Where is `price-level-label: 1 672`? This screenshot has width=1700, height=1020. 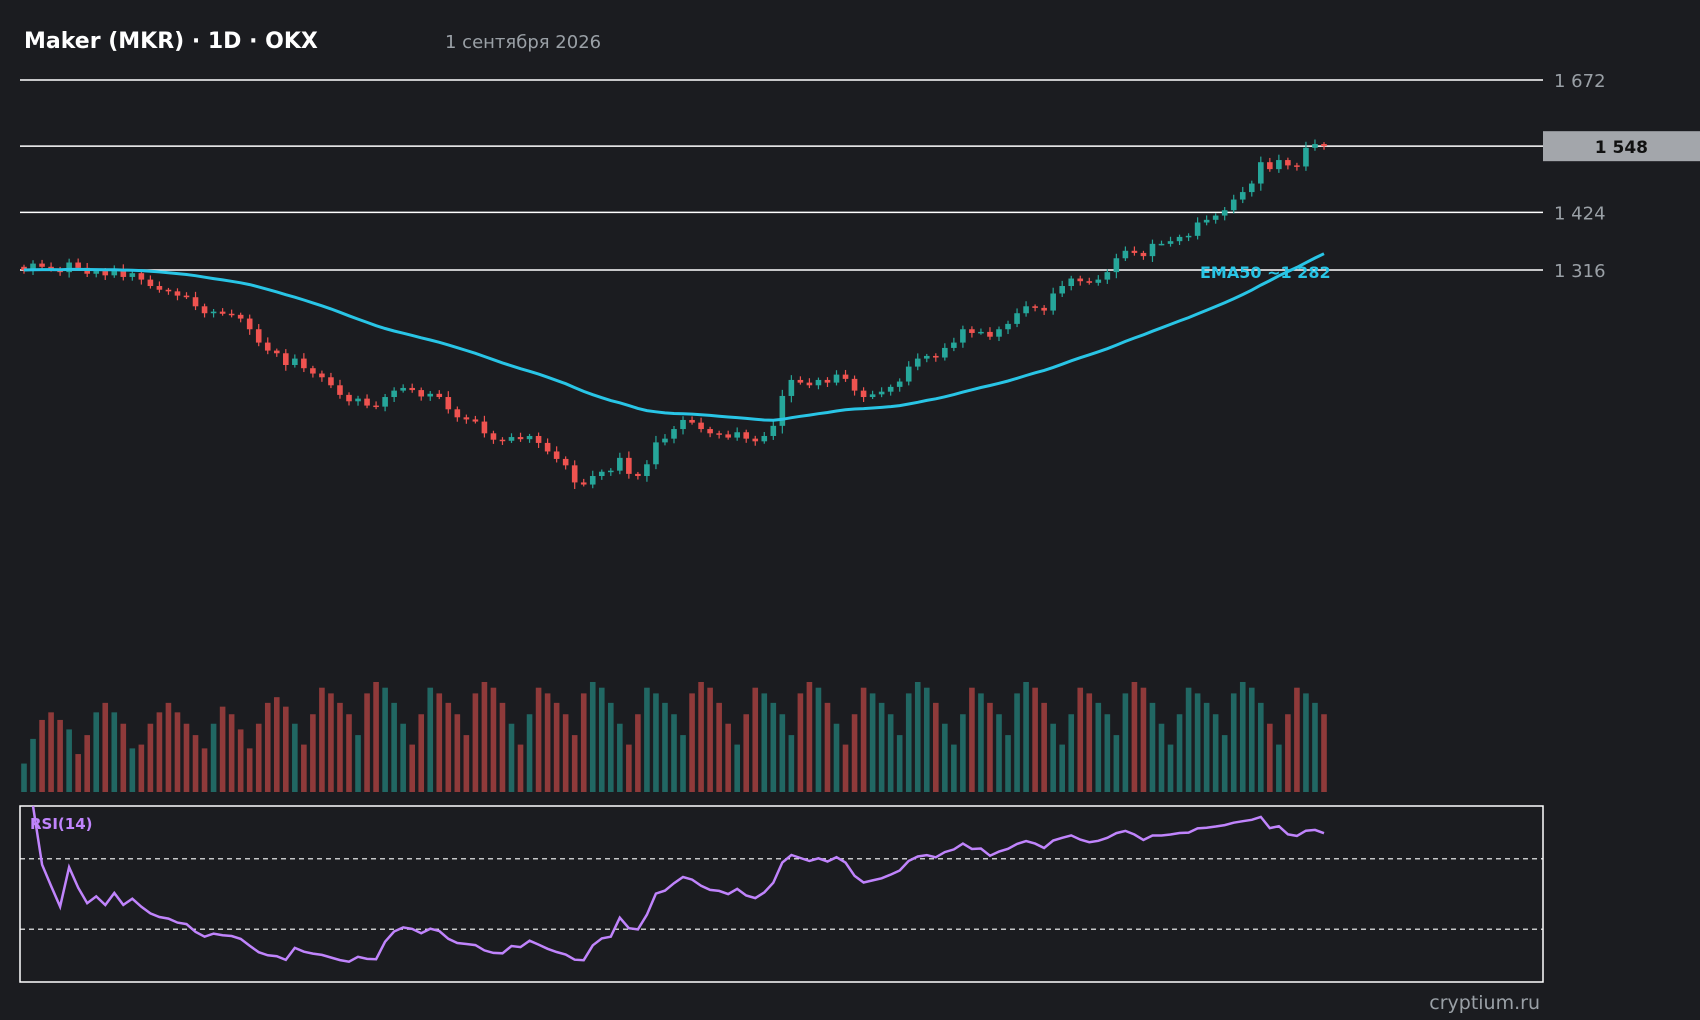
price-level-label: 1 672 is located at coordinates (1580, 81).